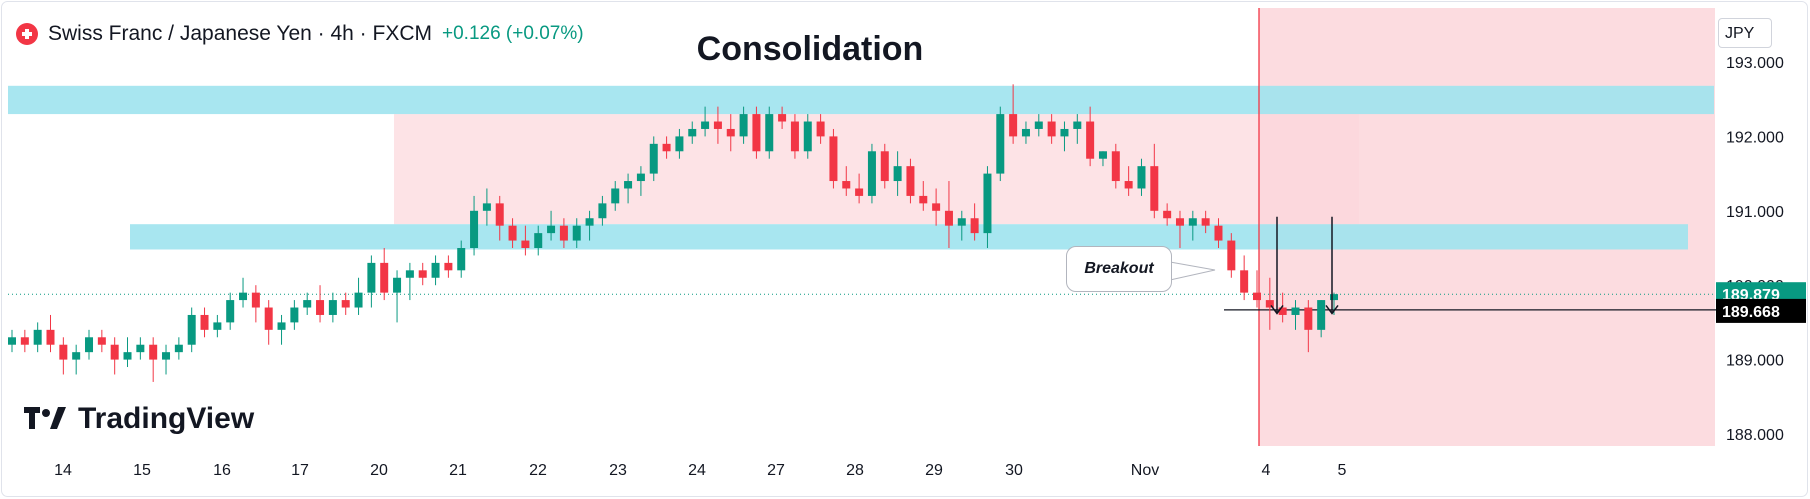 Image resolution: width=1810 pixels, height=499 pixels. I want to click on x-tick-label: Nov, so click(1145, 470).